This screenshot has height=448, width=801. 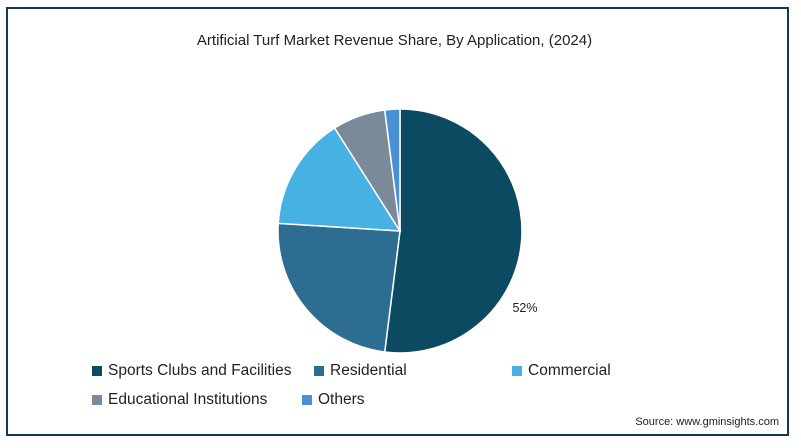 I want to click on legend-item-sports-clubs: Sports Clubs and Facilities, so click(x=192, y=371).